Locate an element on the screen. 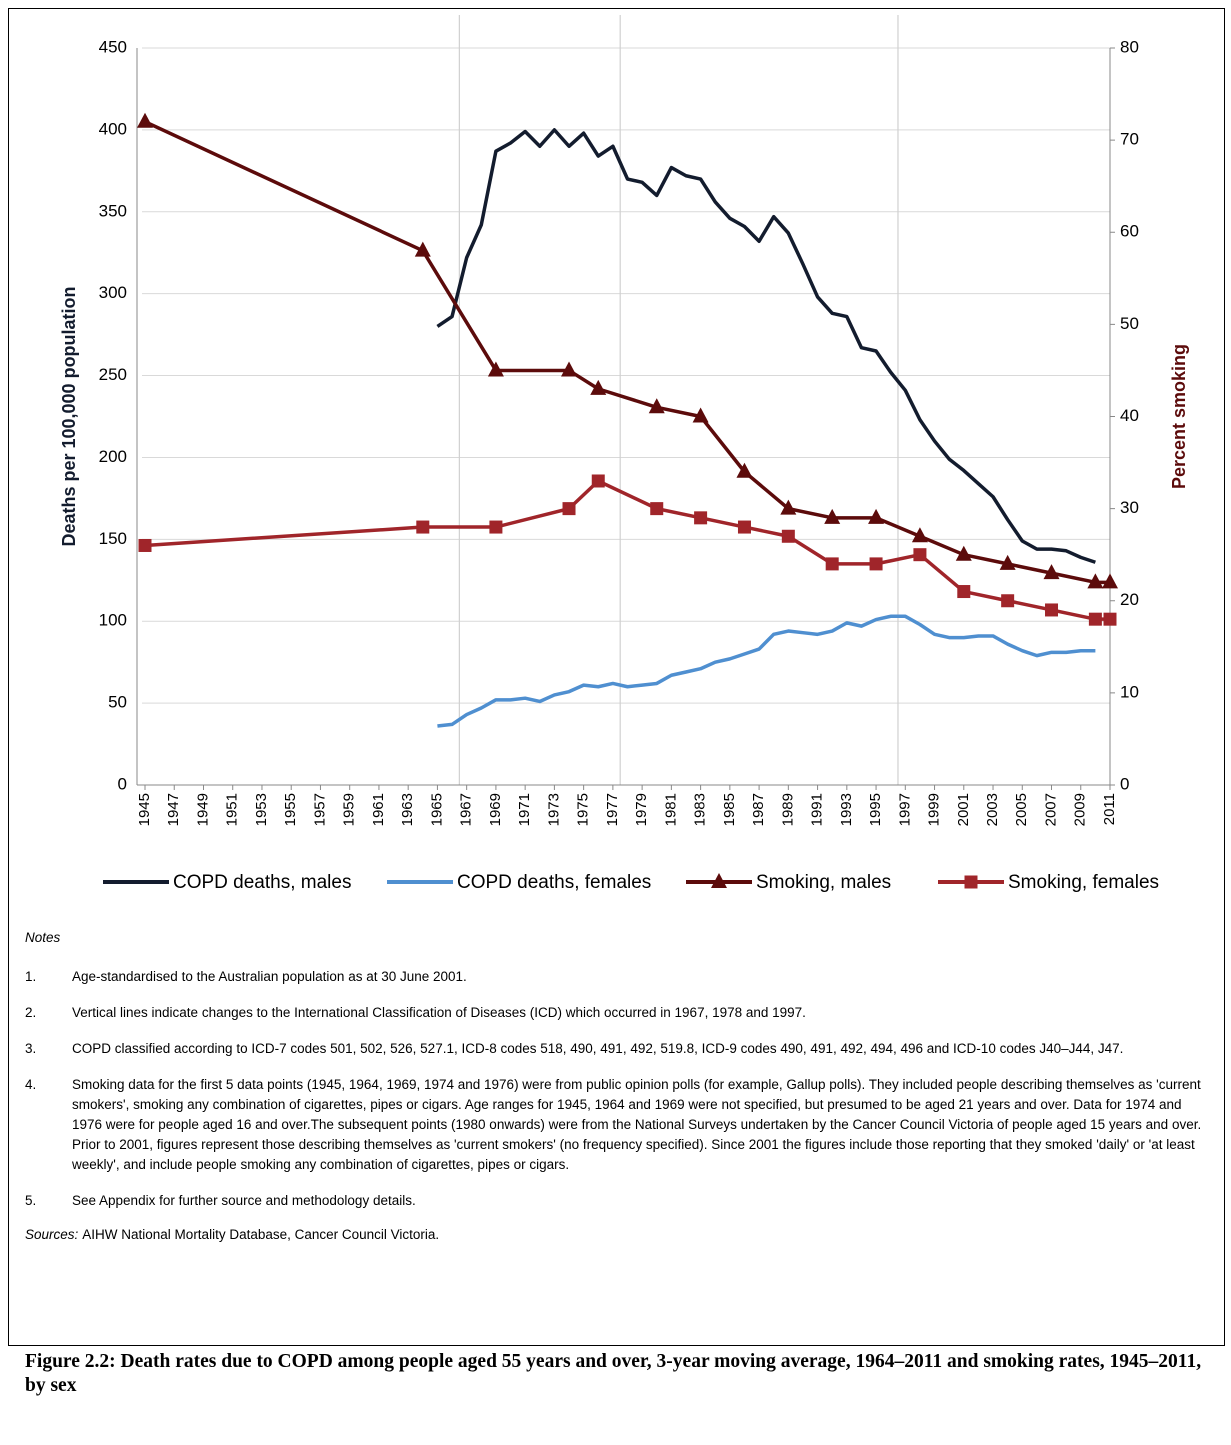 Image resolution: width=1231 pixels, height=1445 pixels. y2-tick-label: 10 is located at coordinates (1129, 691).